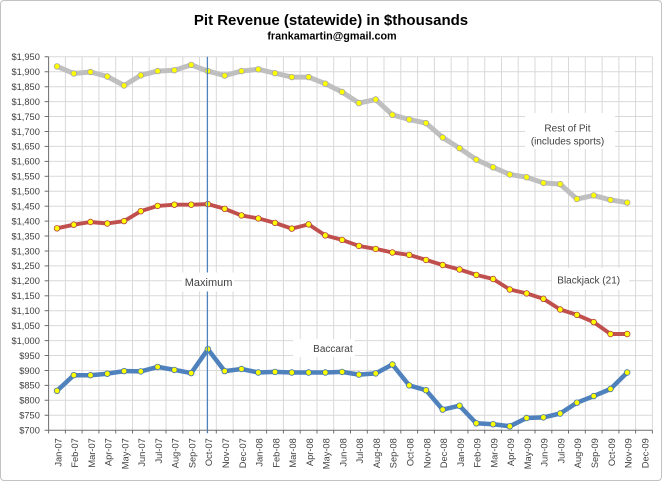 This screenshot has height=482, width=663. What do you see at coordinates (75, 452) in the screenshot?
I see `svg-text: Feb-07` at bounding box center [75, 452].